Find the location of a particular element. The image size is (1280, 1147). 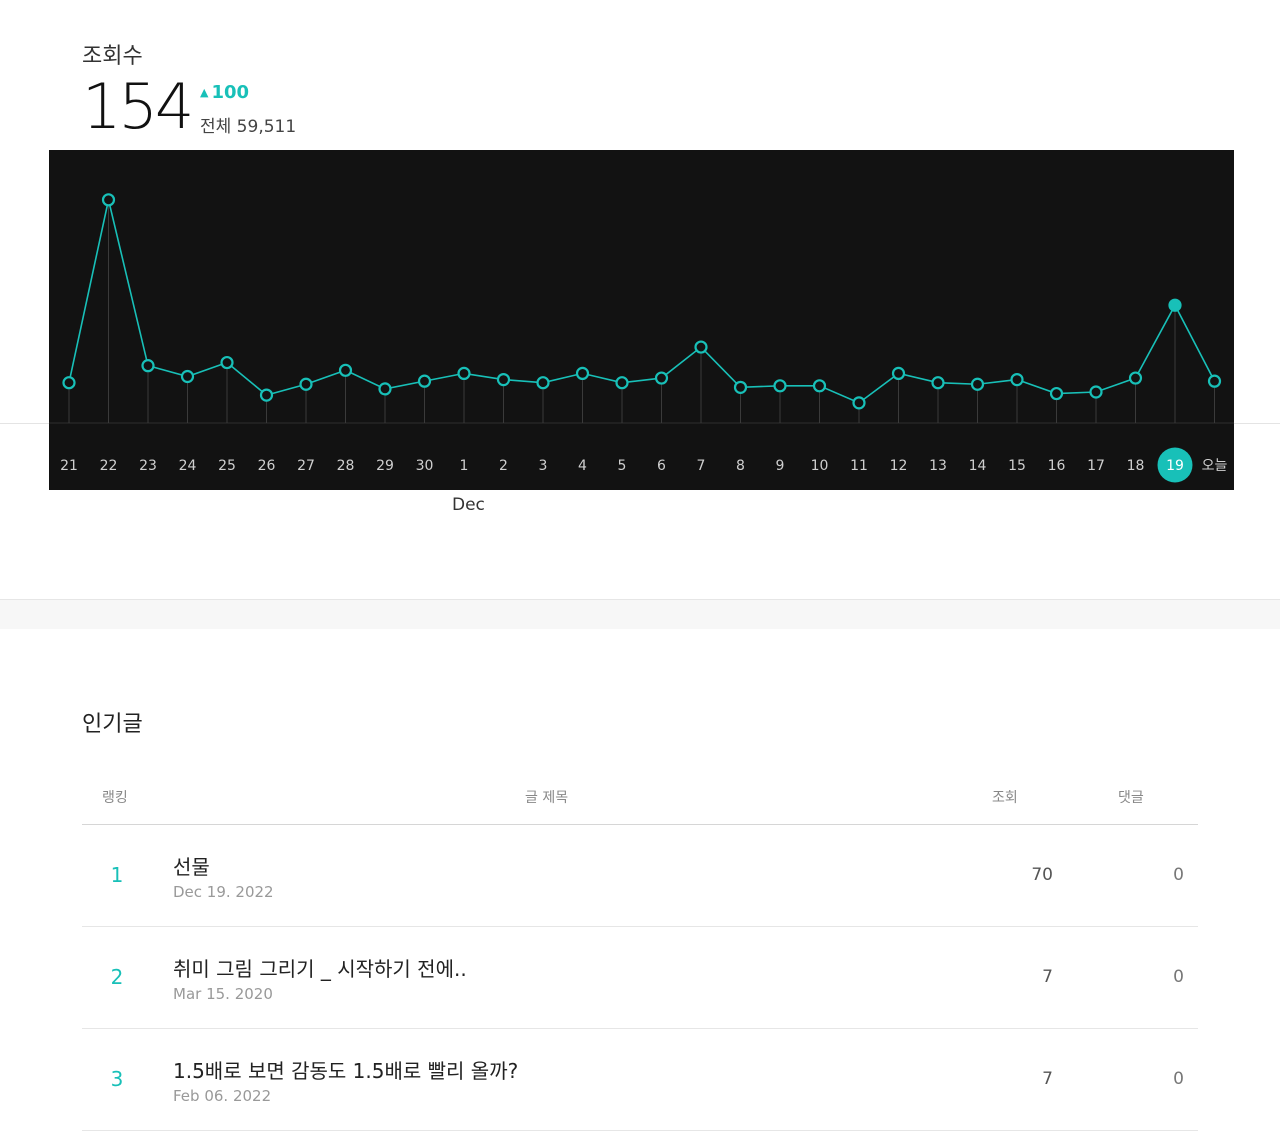

chart-tick-label: 25 is located at coordinates (227, 466).